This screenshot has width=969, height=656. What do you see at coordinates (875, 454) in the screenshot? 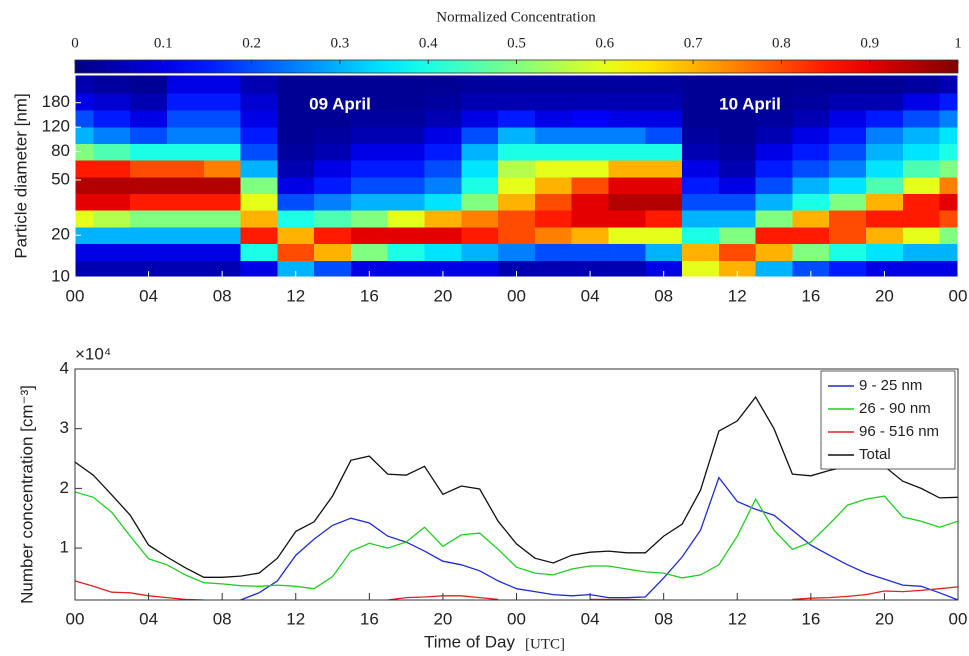
I see `legend-label: Total` at bounding box center [875, 454].